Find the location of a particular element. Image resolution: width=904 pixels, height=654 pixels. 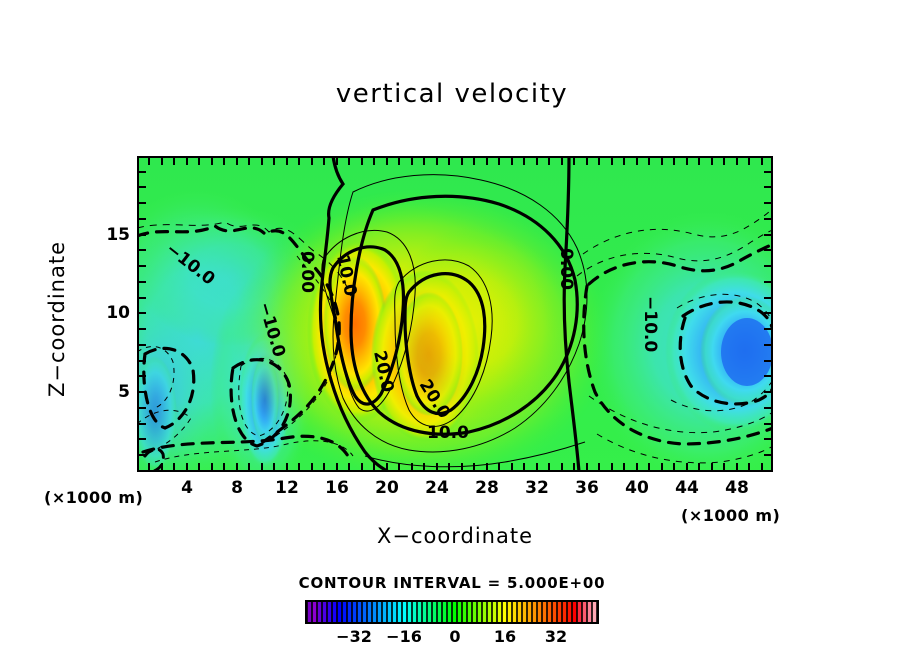

y-tick-10: 10 is located at coordinates (118, 313).